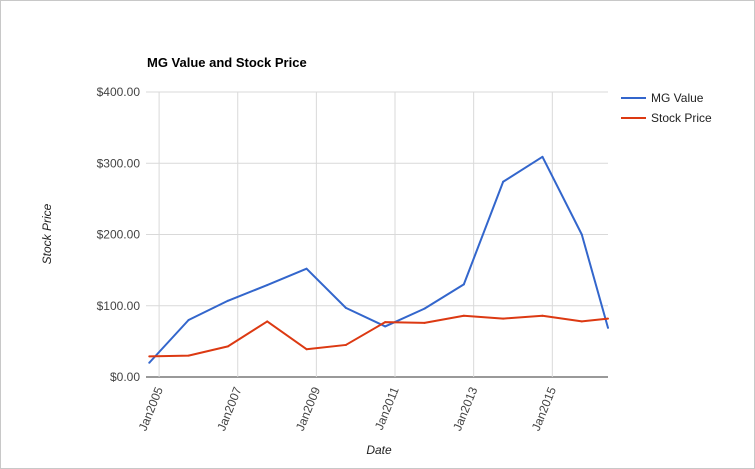  What do you see at coordinates (544, 409) in the screenshot?
I see `x-tick-label: Jan2015` at bounding box center [544, 409].